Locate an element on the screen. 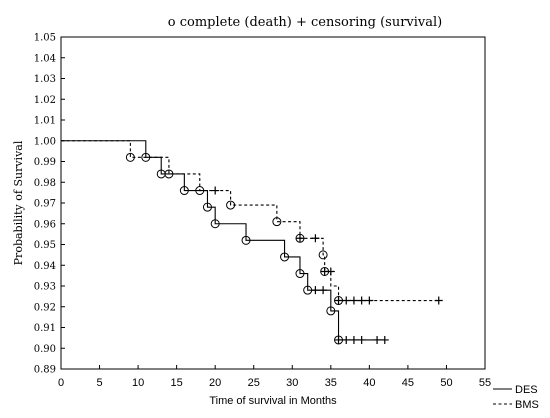 The height and width of the screenshot is (418, 550). y-tick-label: 0.93 is located at coordinates (45, 287).